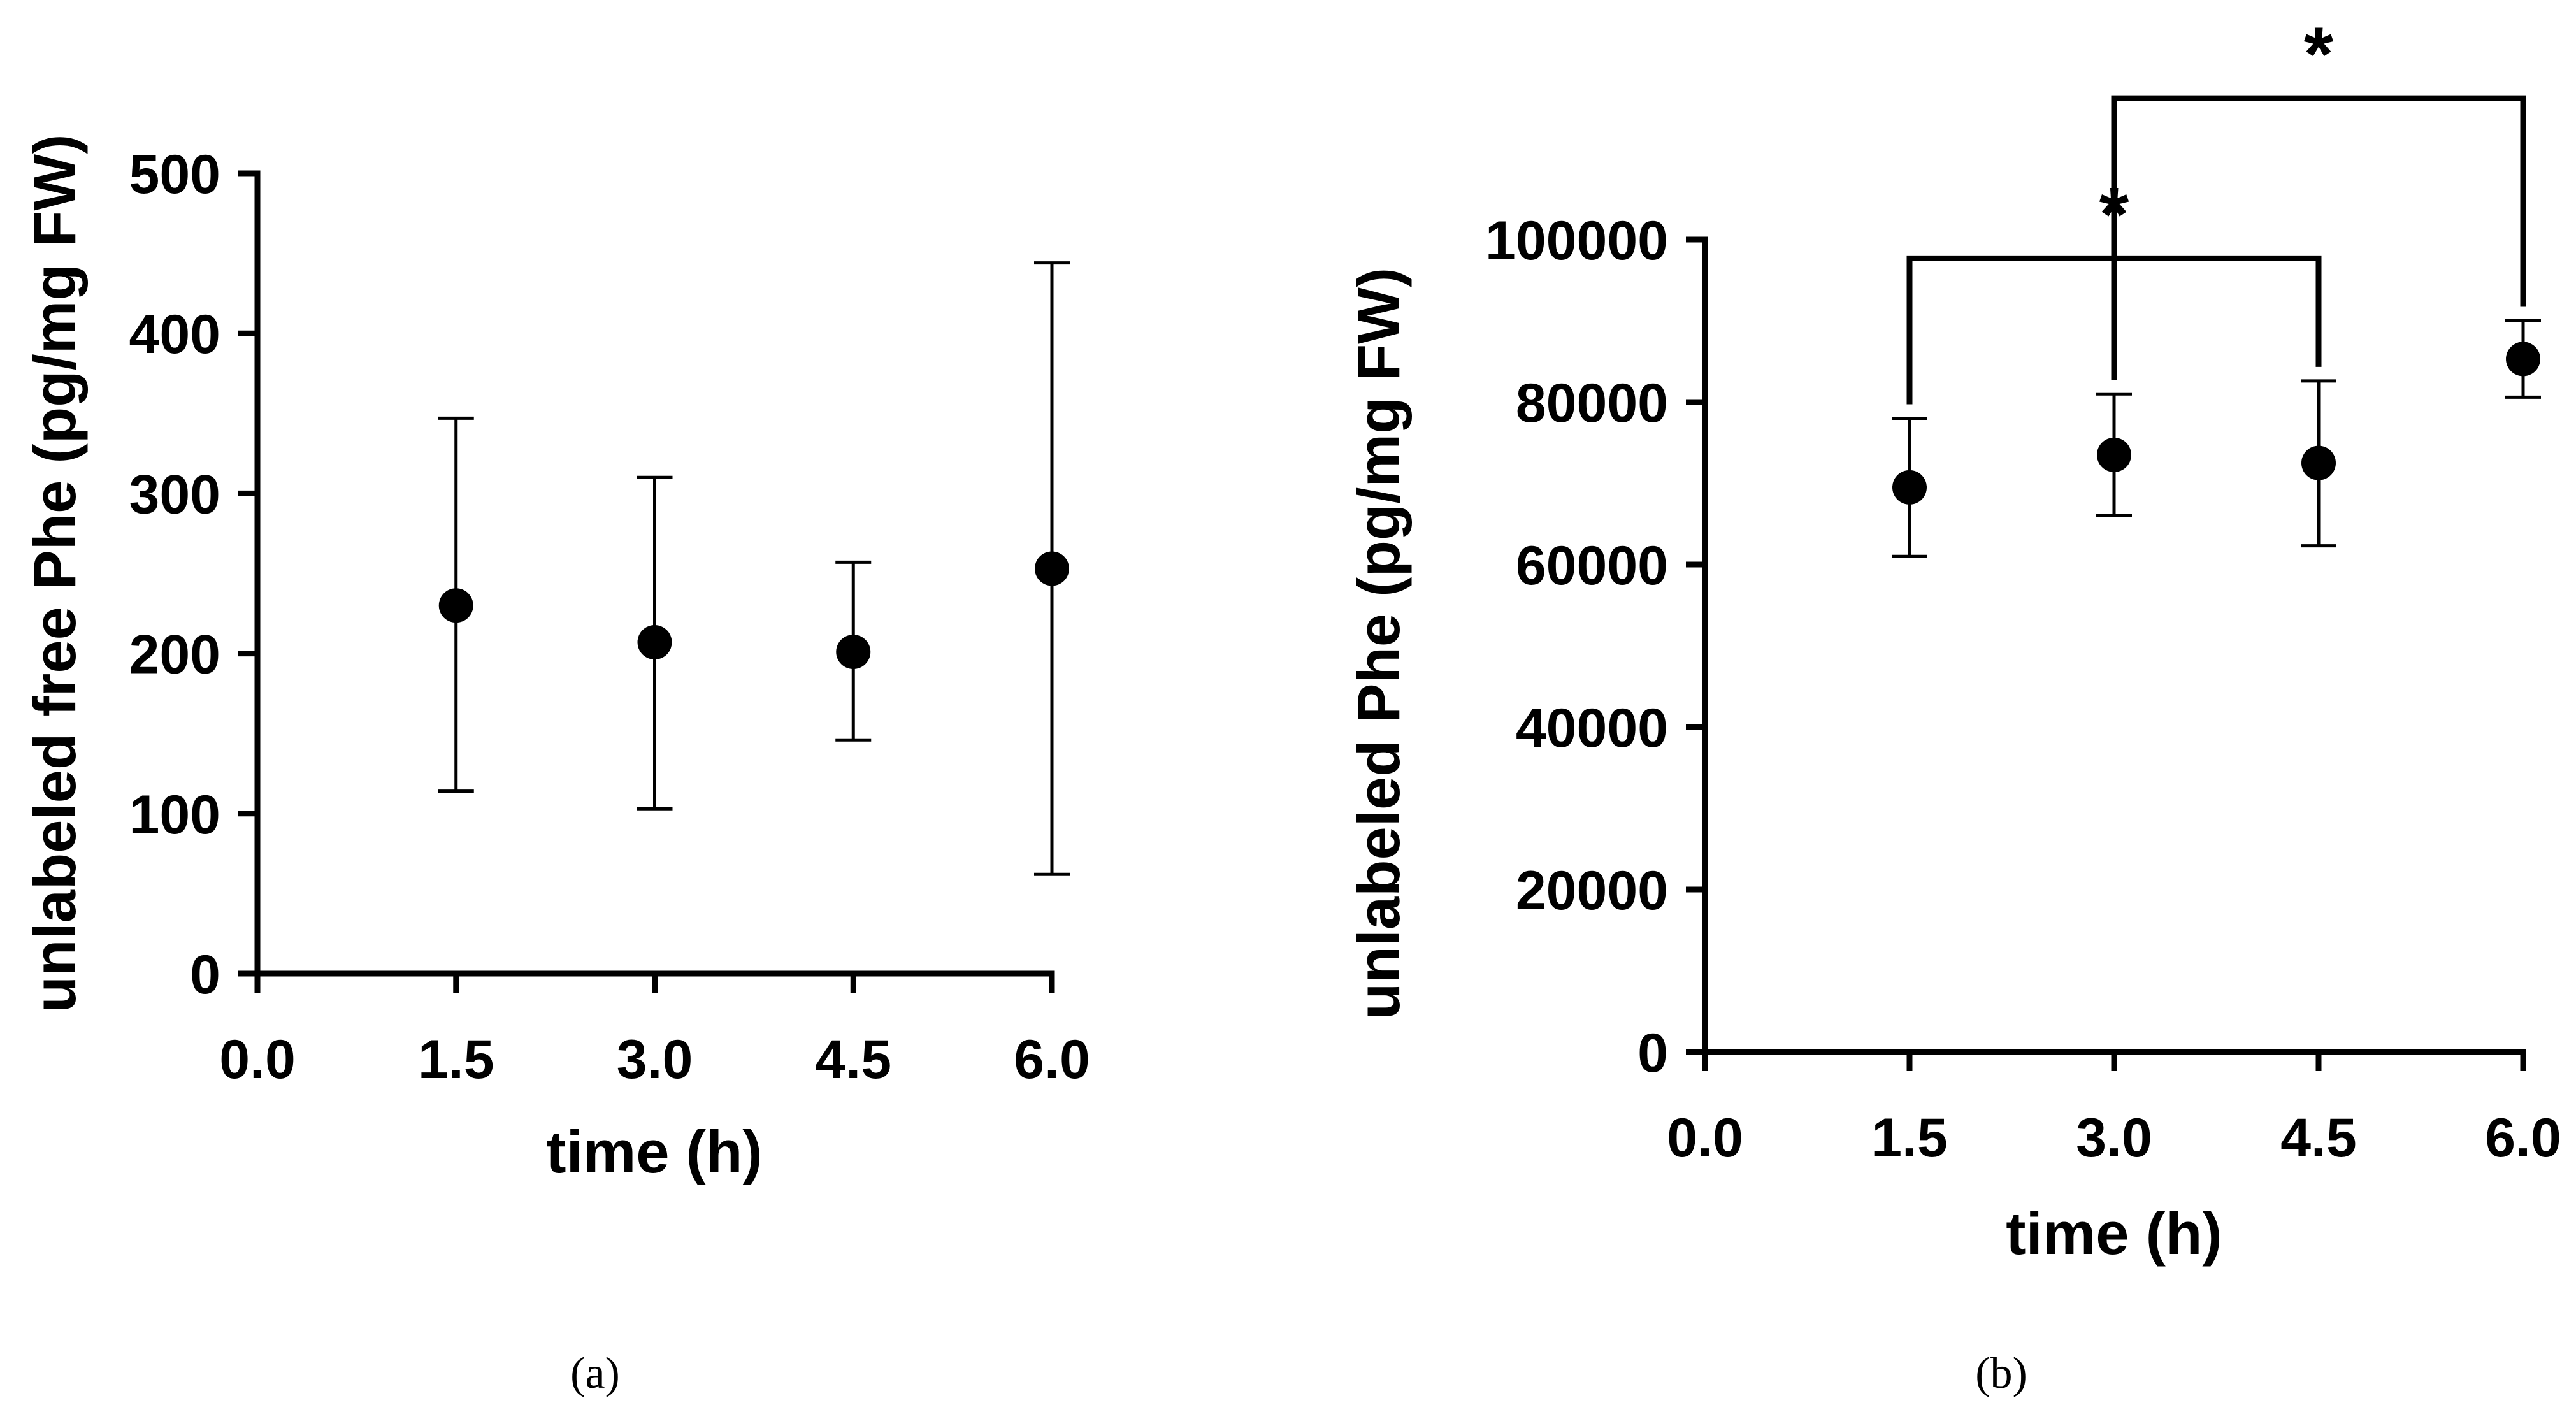 The image size is (2576, 1405). Describe the element at coordinates (2318, 237) in the screenshot. I see `significance-bracket` at that location.